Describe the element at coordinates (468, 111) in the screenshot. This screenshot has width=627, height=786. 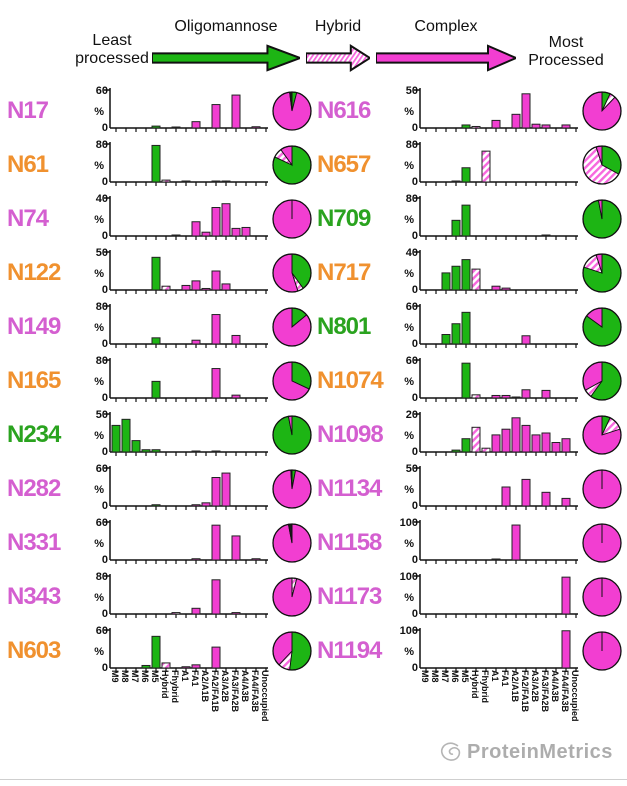
I see `glyco-site-row-N616: N616 50% 0` at that location.